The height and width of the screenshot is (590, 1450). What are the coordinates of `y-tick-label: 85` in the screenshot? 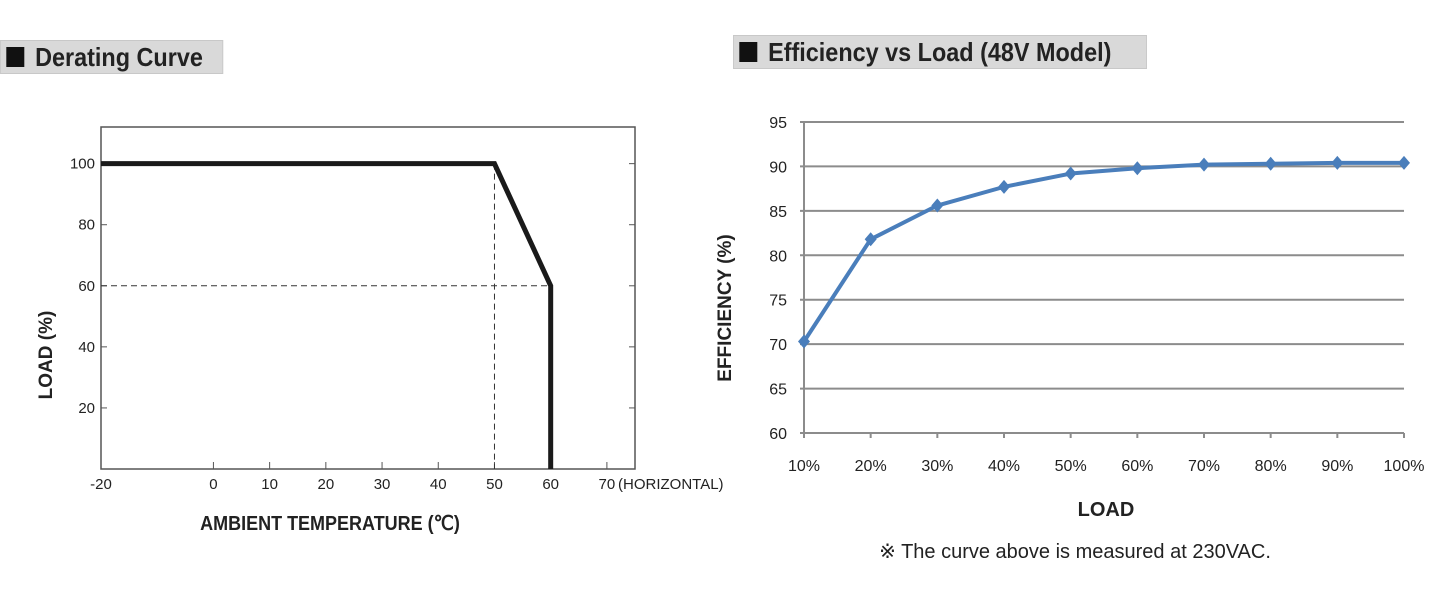 It's located at (778, 212).